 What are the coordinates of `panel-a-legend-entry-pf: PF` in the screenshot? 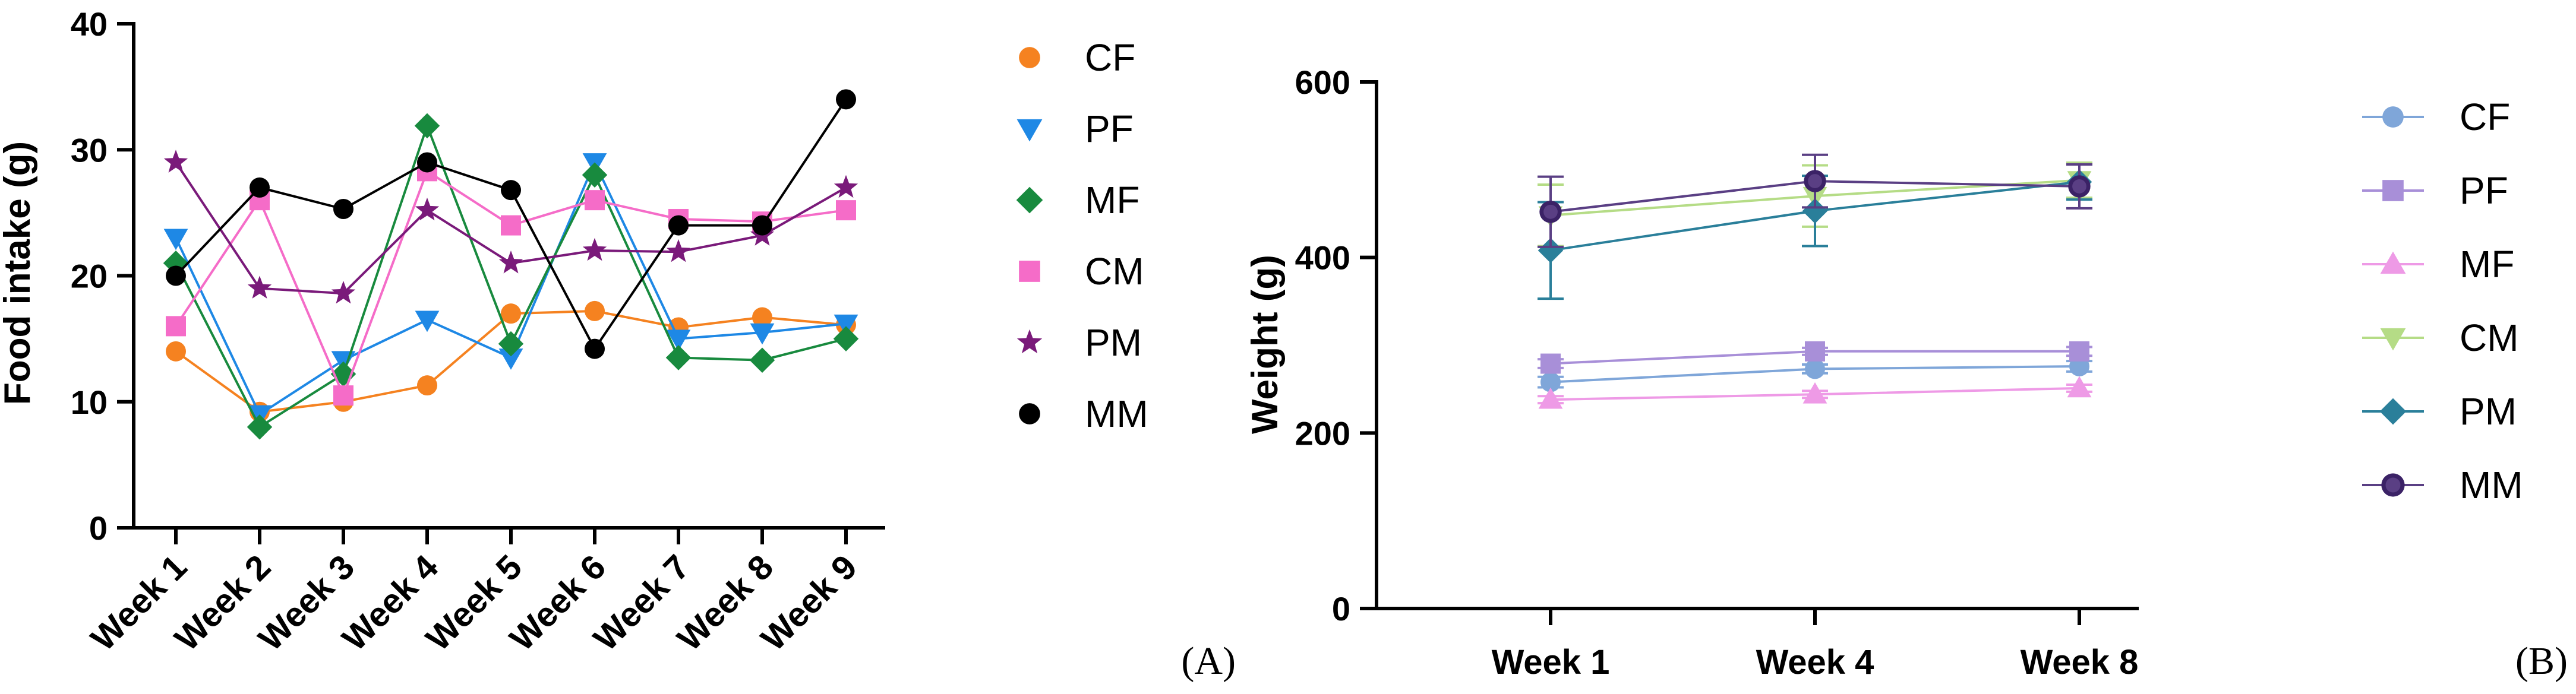 It's located at (1075, 128).